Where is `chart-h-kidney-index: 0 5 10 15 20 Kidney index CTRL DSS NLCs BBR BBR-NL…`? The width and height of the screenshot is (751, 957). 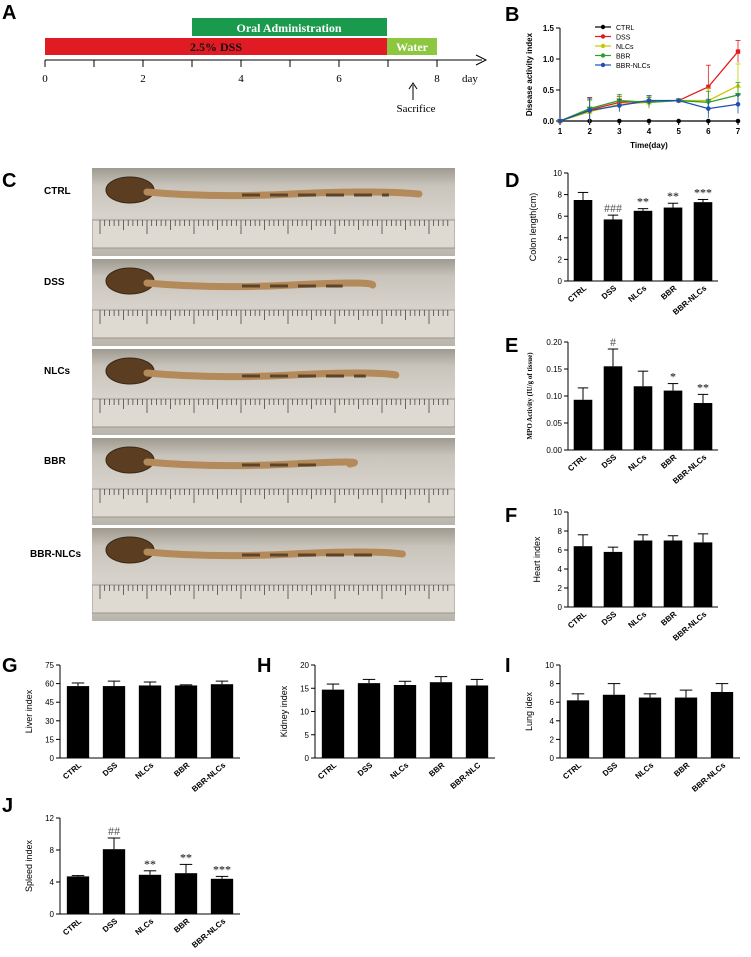 chart-h-kidney-index: 0 5 10 15 20 Kidney index CTRL DSS NLCs BBR BBR-NL… is located at coordinates (387, 726).